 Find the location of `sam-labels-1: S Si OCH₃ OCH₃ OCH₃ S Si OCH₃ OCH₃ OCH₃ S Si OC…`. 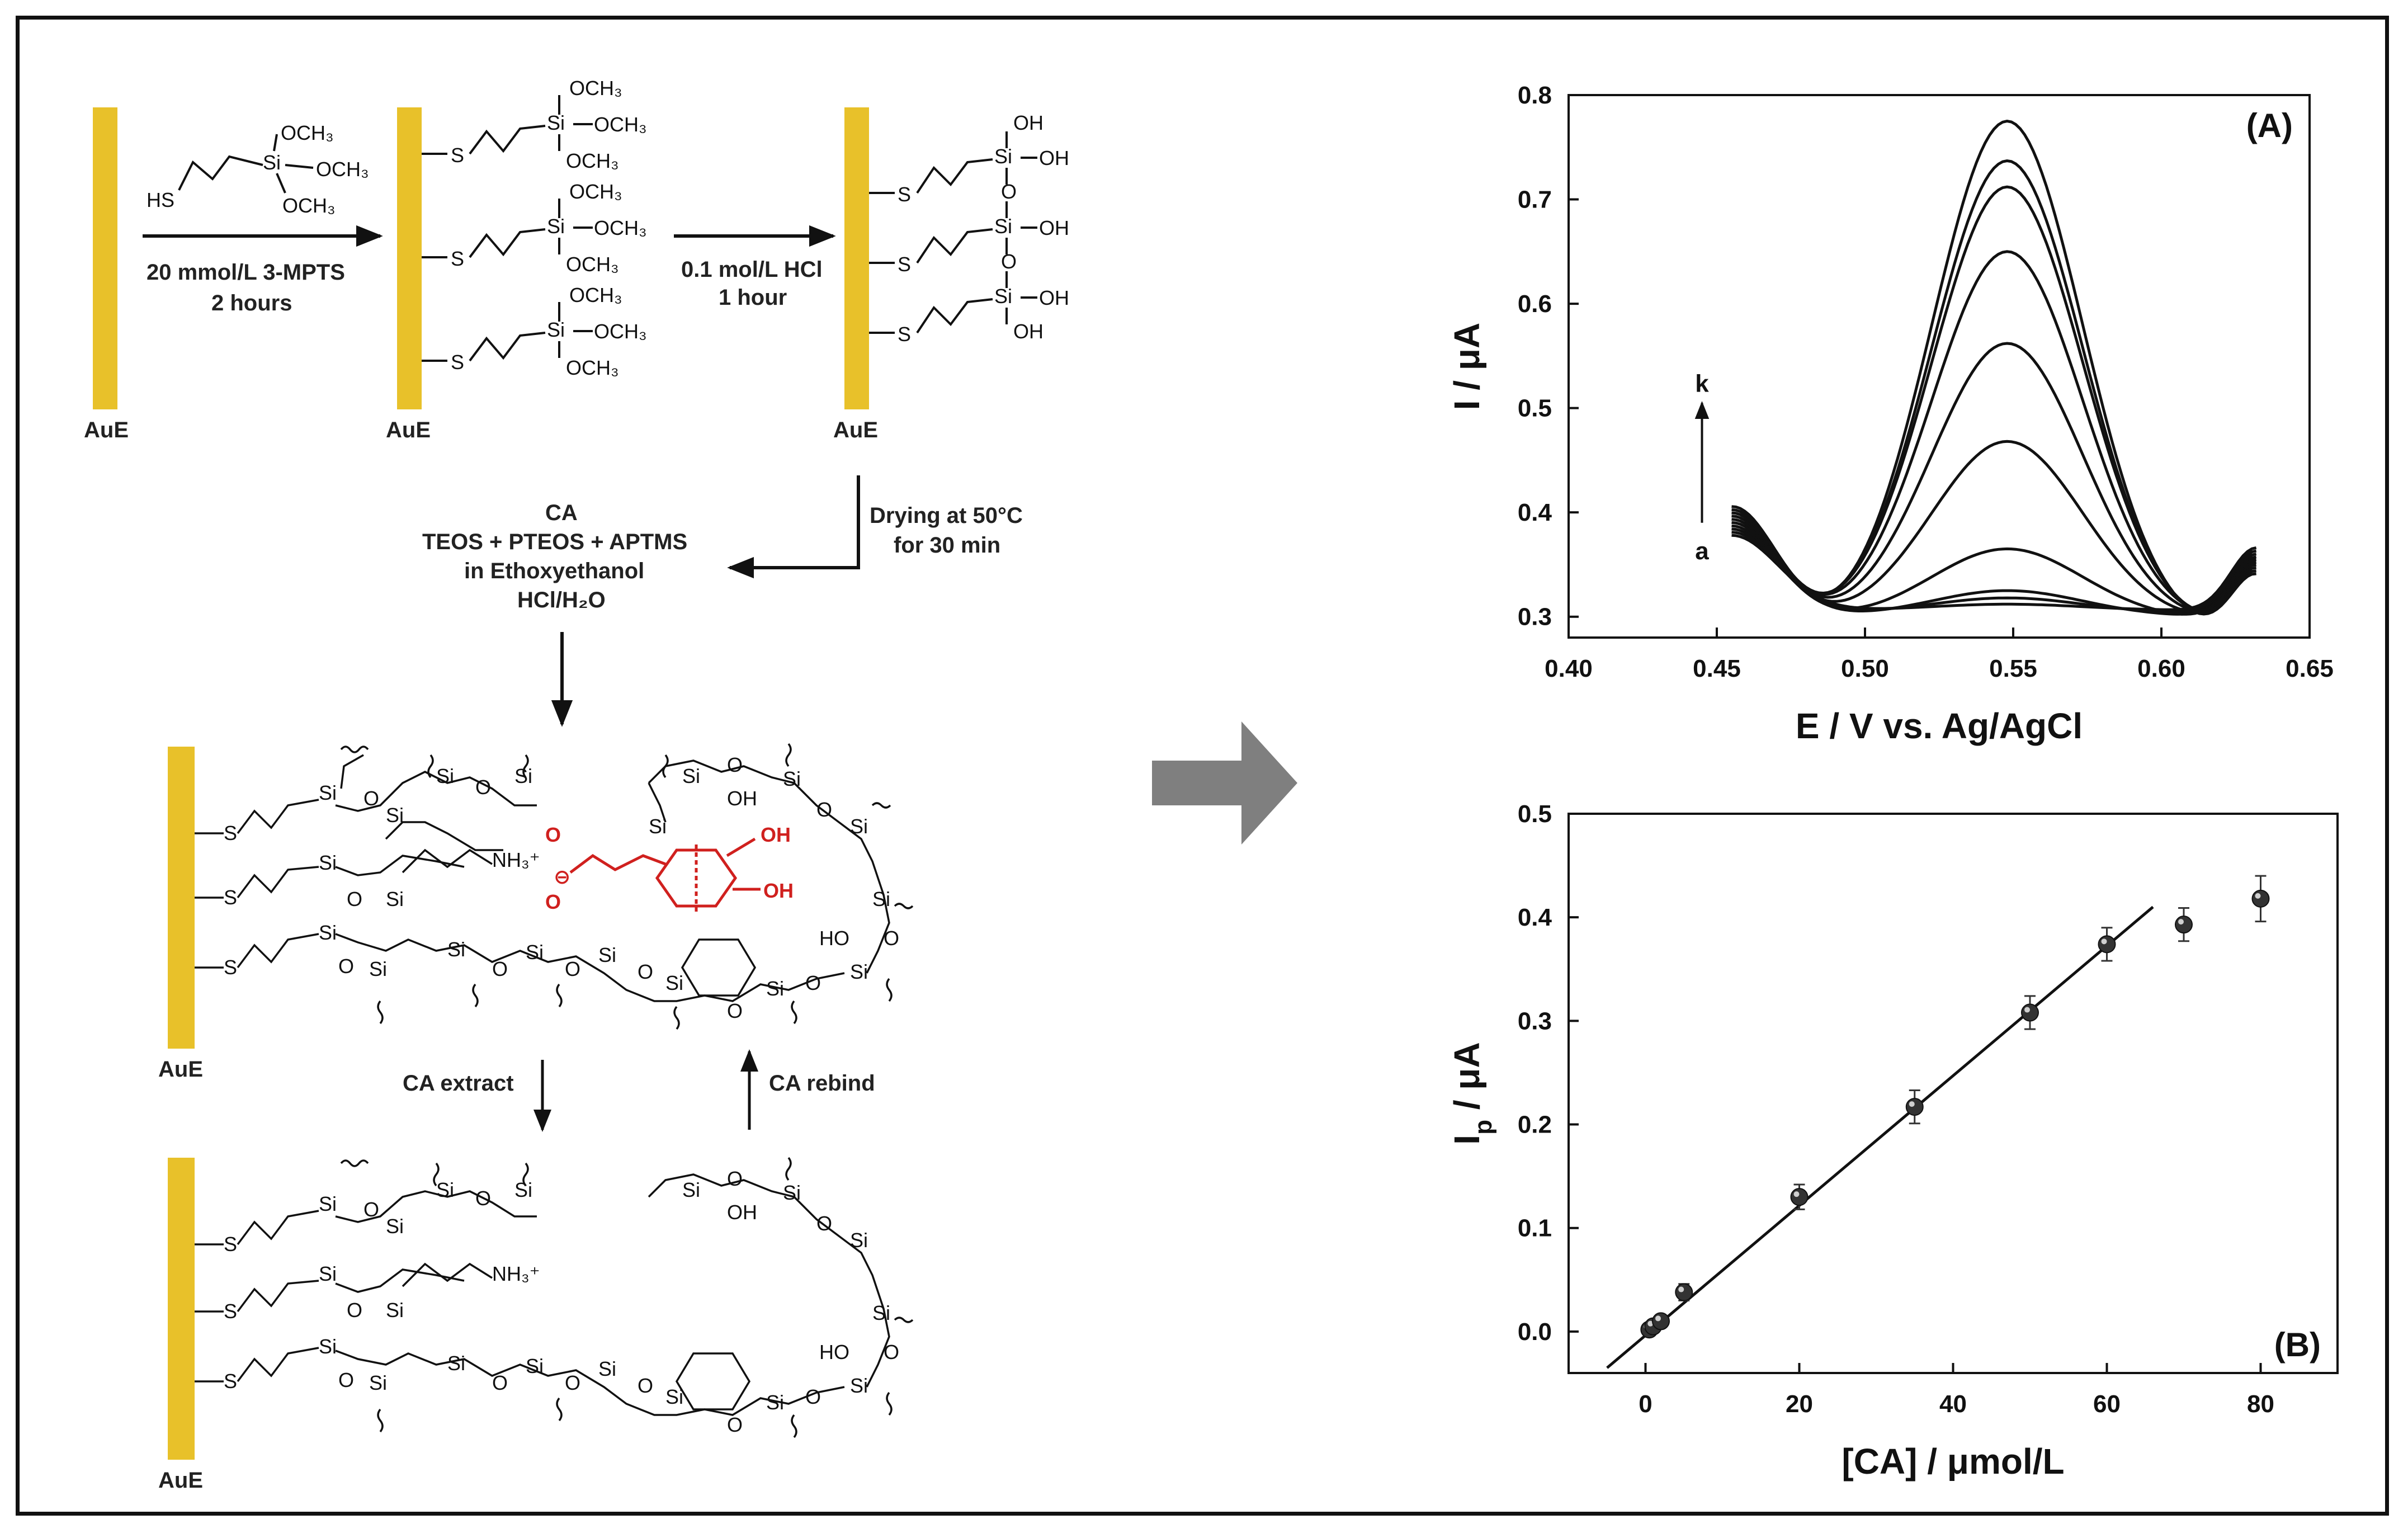

sam-labels-1: S Si OCH₃ OCH₃ OCH₃ S Si OCH₃ OCH₃ OCH₃ S Si OC… is located at coordinates (549, 228).